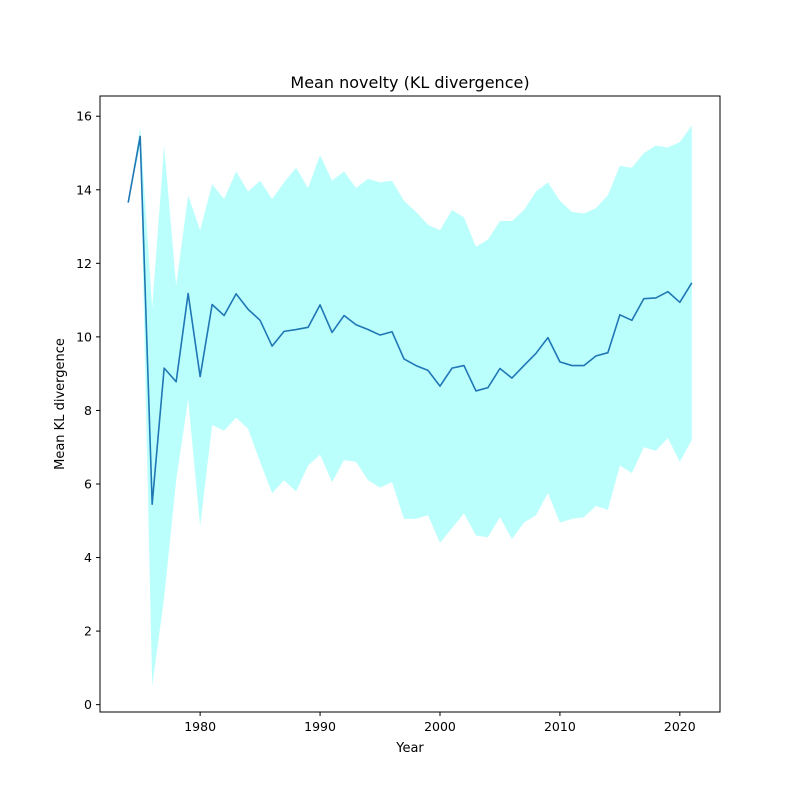 The image size is (800, 800). I want to click on y-axis: 0 2 4 6 8 10 12 14 16, so click(88, 410).